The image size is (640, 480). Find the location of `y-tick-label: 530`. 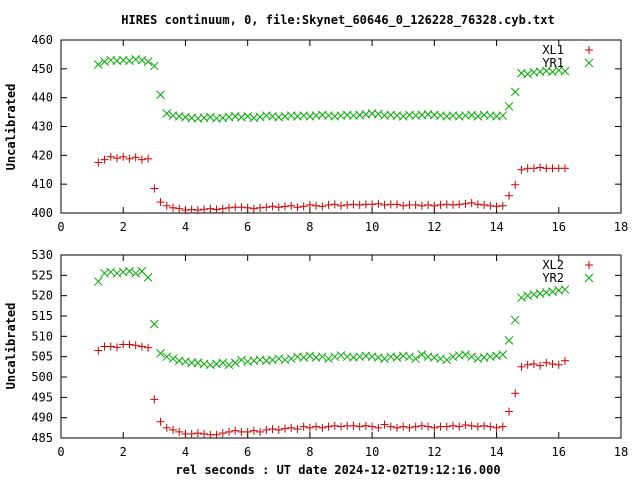

y-tick-label: 530 is located at coordinates (42, 255).